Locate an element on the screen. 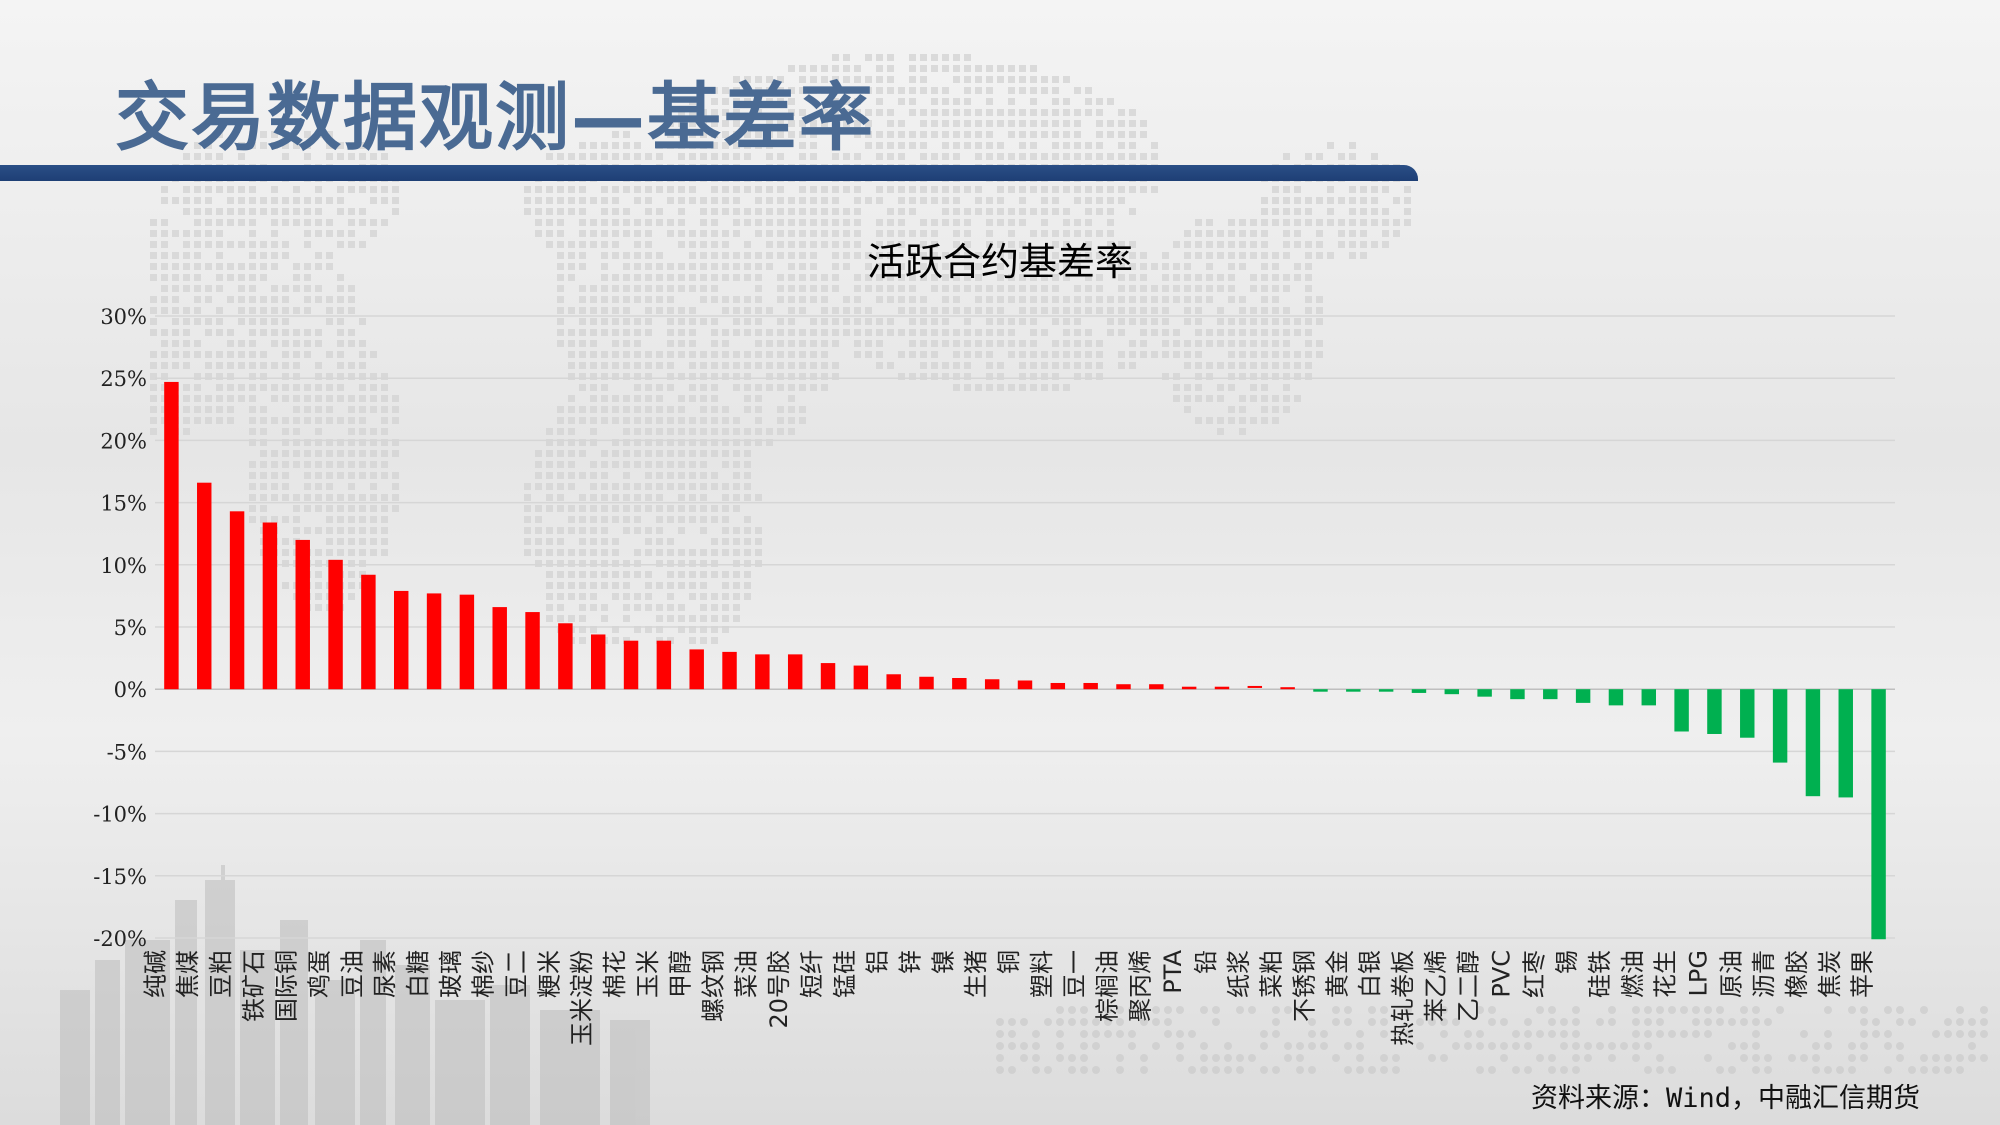  y-axis-ticks: 30% 25% 20% 15% 10% 5% 0% -5% -10% -15% -20% is located at coordinates (120, 628).